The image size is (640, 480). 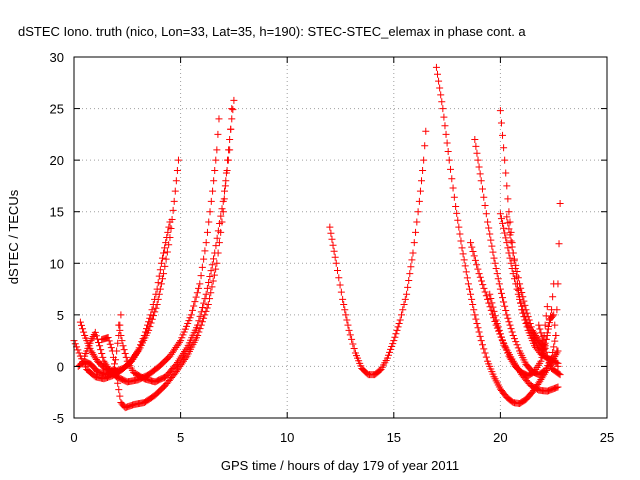 What do you see at coordinates (607, 437) in the screenshot?
I see `x-tick-label: 25` at bounding box center [607, 437].